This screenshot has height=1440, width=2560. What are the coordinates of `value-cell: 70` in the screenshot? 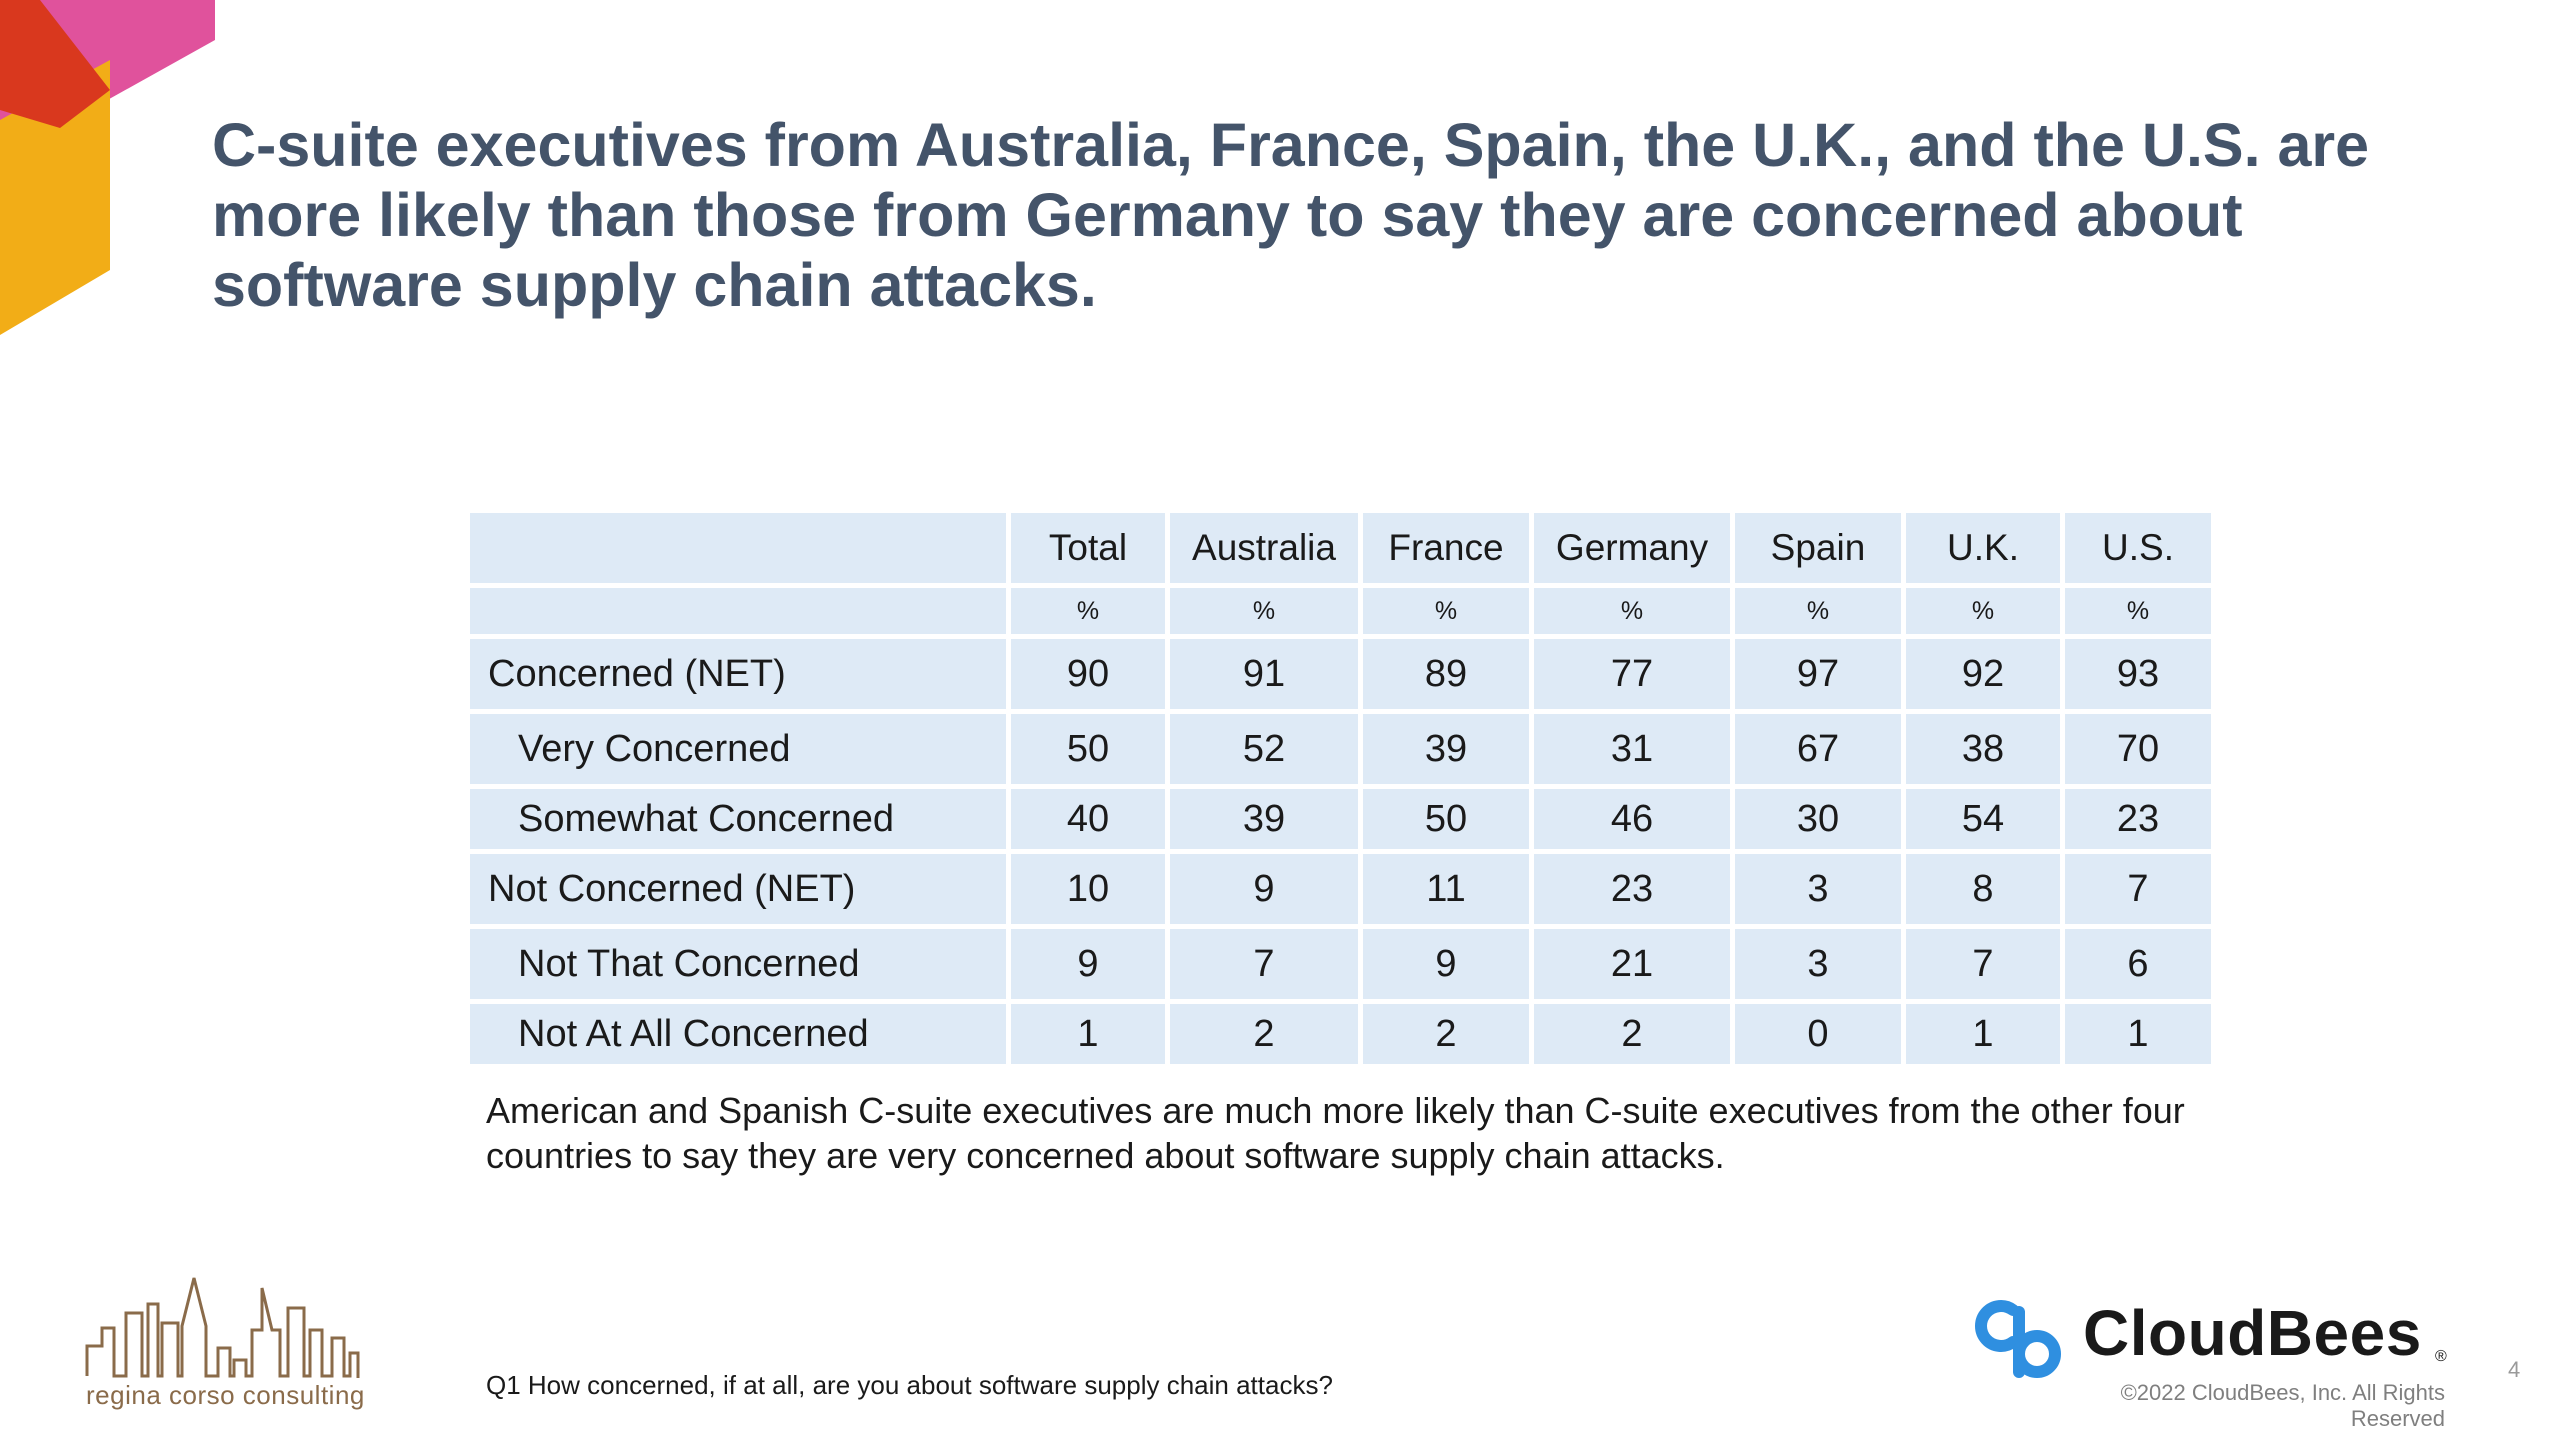 It's located at (2138, 749).